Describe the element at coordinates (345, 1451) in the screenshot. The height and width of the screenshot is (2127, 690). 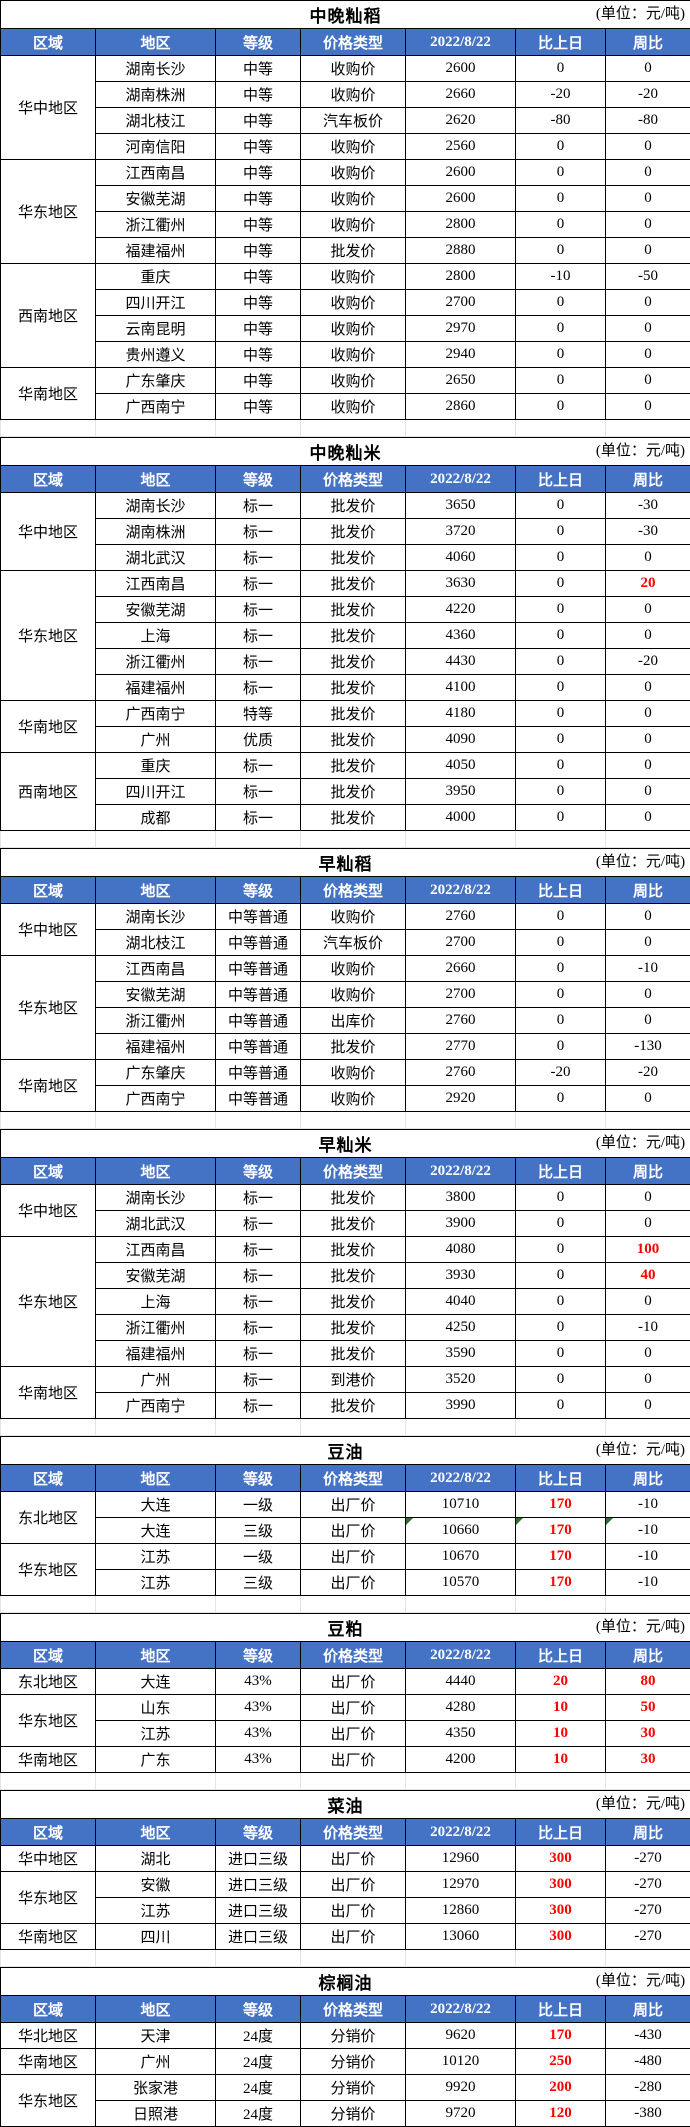
I see `section-title-cell: 豆油(单位：元/吨)` at that location.